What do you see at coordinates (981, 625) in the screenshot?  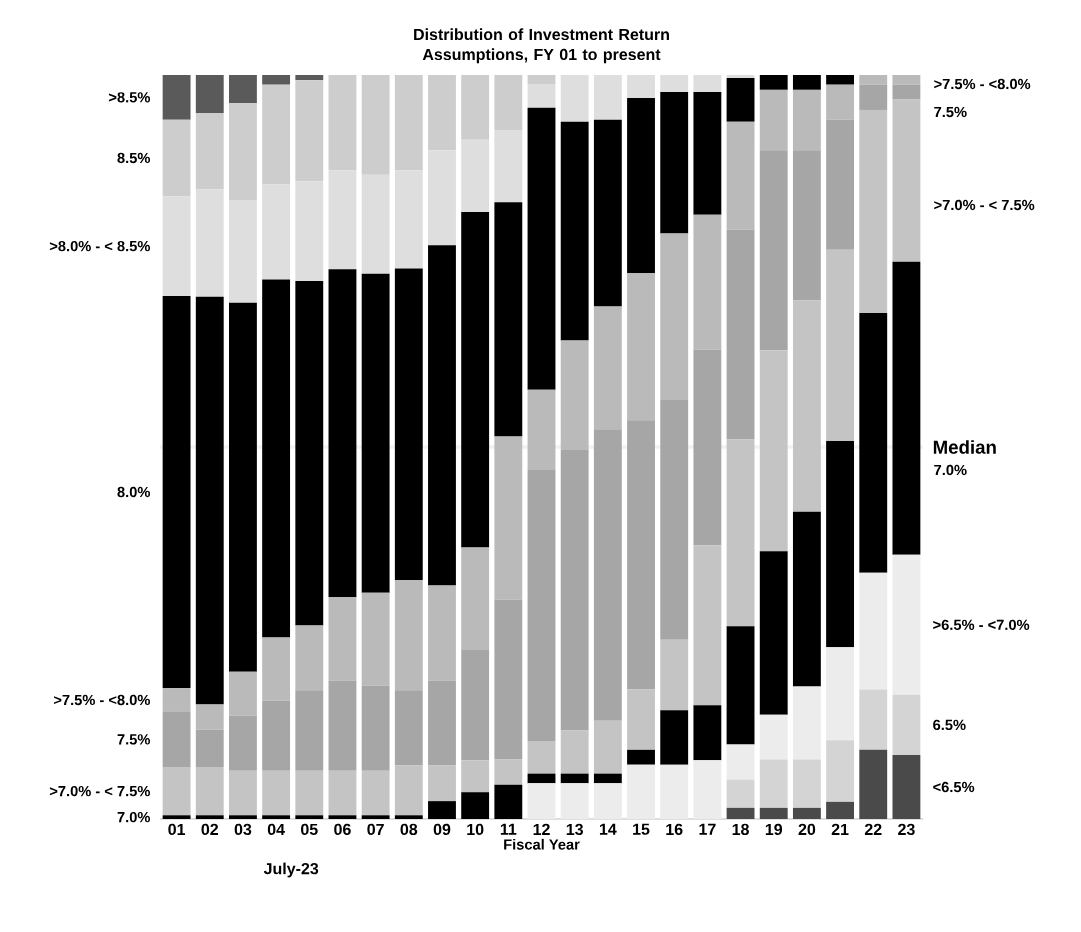 I see `series-label: >6.5% - <7.0%` at bounding box center [981, 625].